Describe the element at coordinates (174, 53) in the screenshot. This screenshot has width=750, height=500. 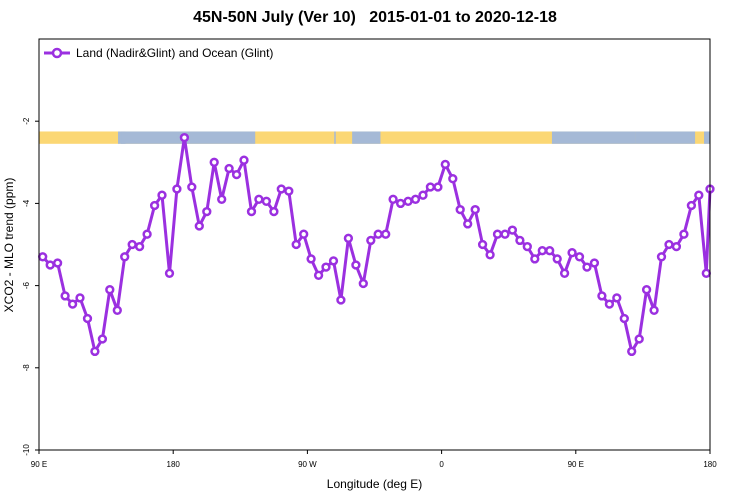
I see `legend-label: Land (Nadir&Glint) and Ocean (Glint)` at that location.